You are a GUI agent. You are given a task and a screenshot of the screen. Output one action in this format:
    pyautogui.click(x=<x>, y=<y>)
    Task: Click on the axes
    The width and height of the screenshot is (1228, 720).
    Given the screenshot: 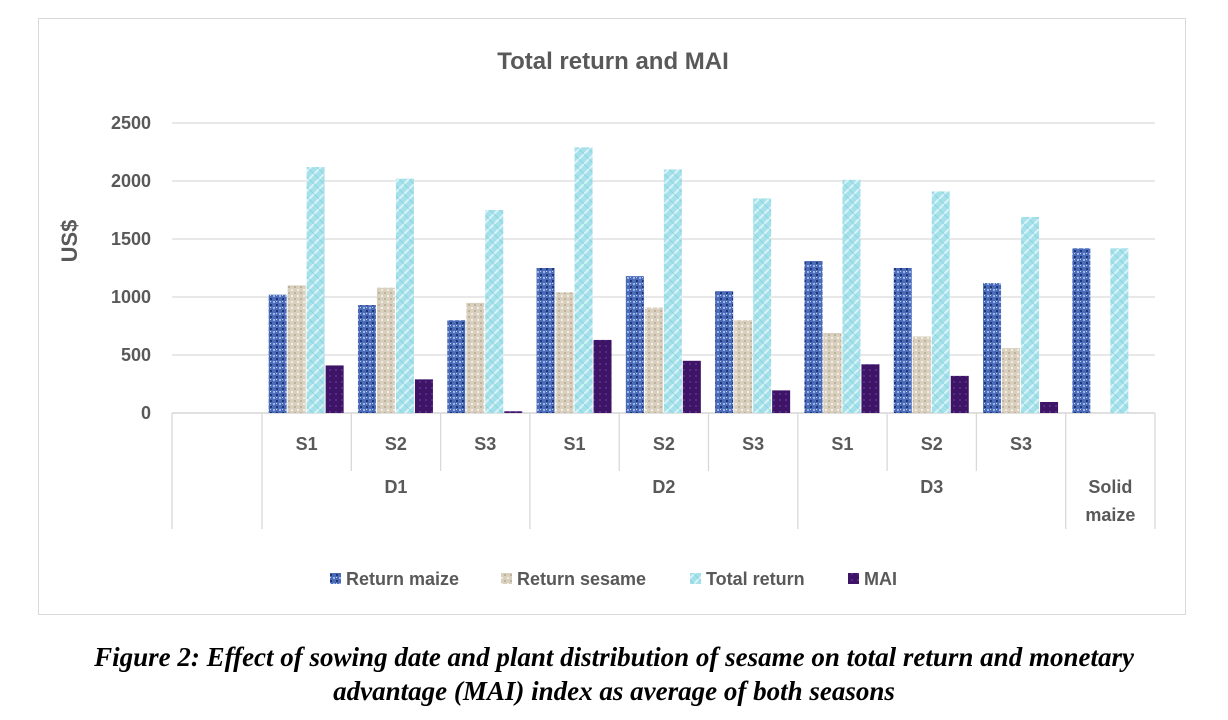 What is the action you would take?
    pyautogui.click(x=663, y=470)
    